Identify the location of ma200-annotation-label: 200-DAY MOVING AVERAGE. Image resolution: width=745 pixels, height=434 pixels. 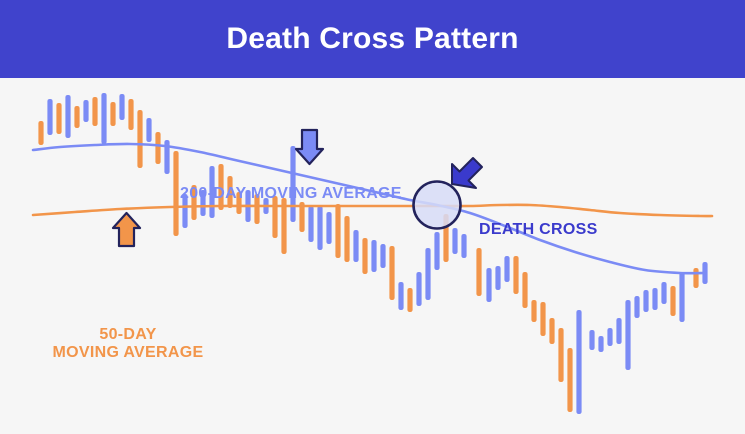
(291, 193).